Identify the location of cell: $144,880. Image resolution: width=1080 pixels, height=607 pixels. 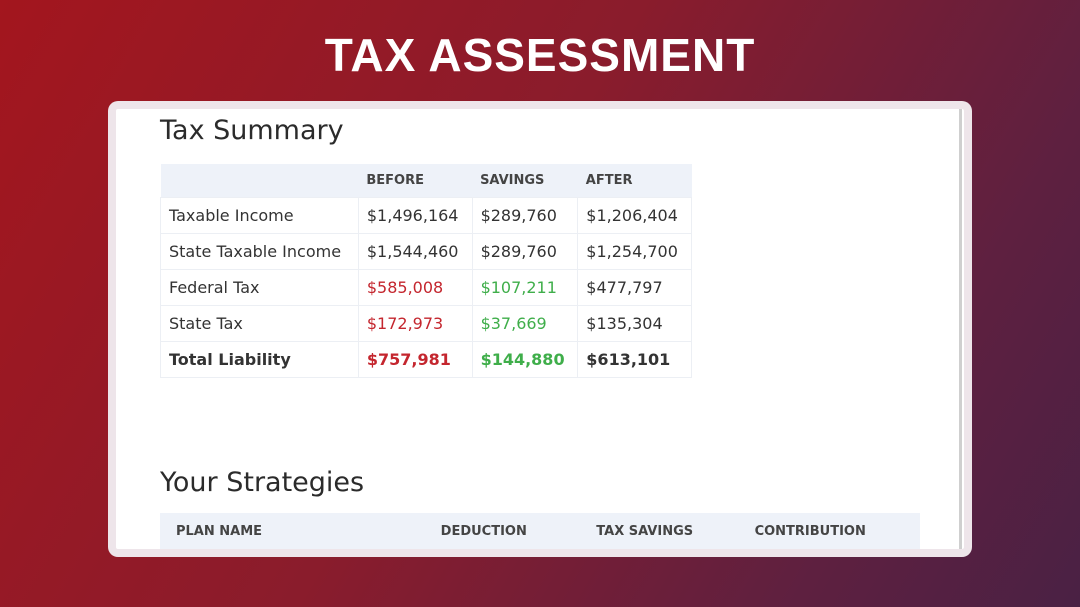
(525, 359).